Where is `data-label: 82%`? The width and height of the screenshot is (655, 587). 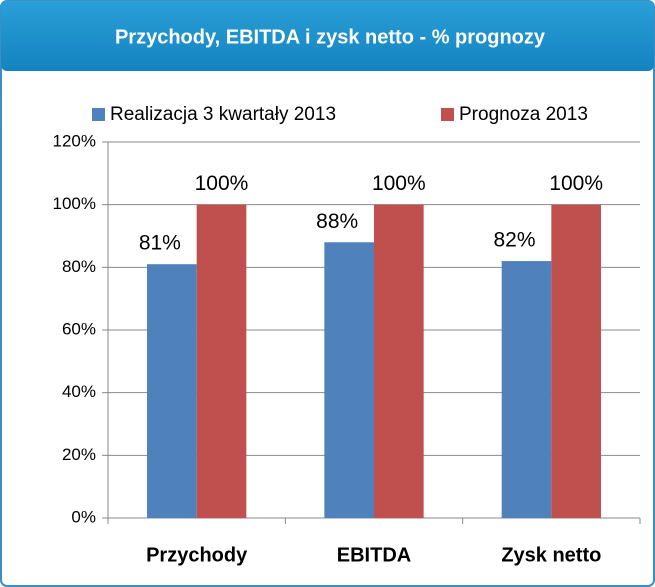 data-label: 82% is located at coordinates (514, 240).